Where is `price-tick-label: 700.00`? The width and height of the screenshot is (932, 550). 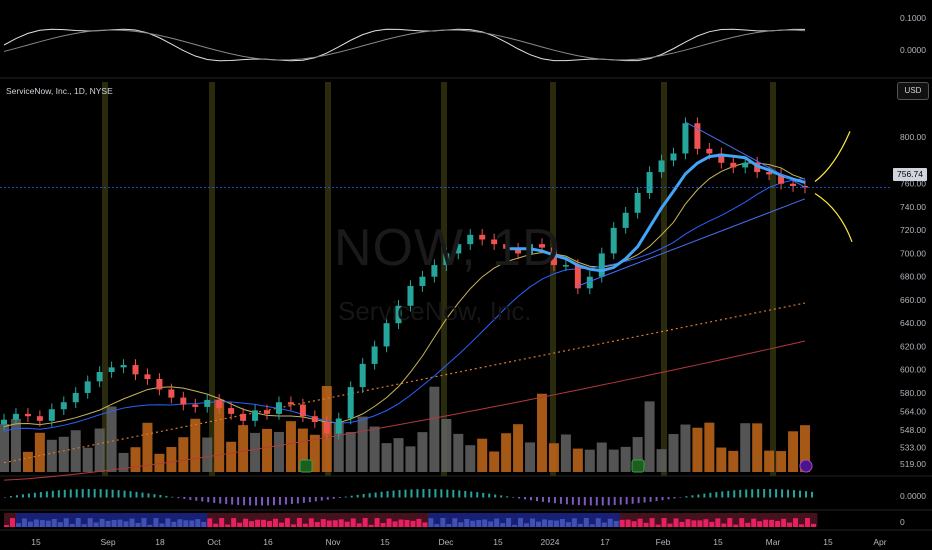
price-tick-label: 700.00 is located at coordinates (913, 253).